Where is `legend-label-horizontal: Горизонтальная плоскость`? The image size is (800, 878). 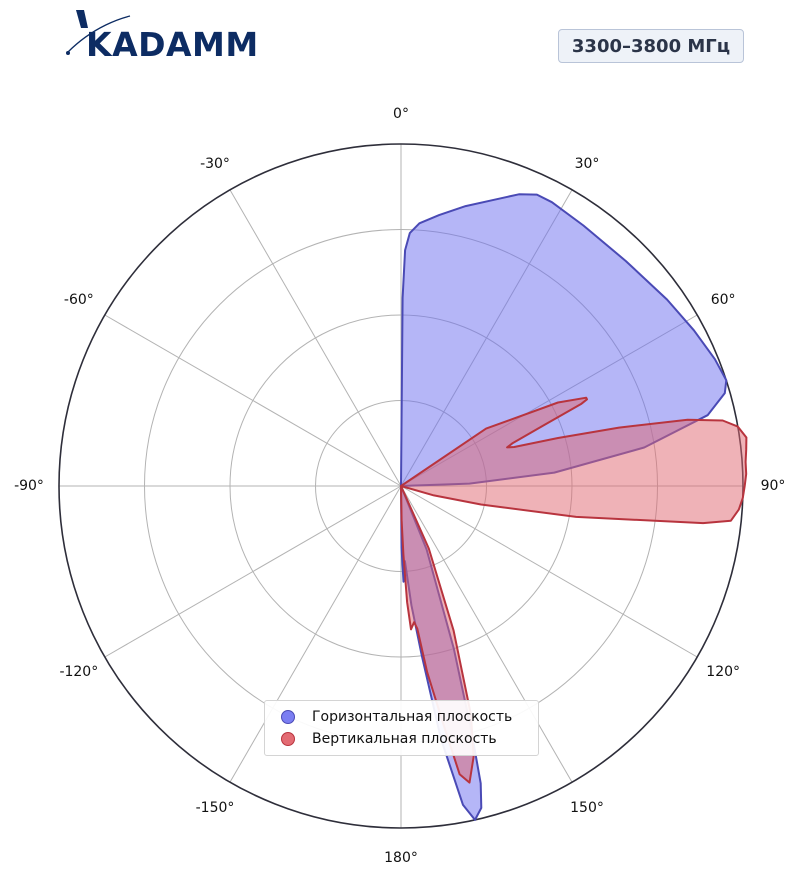
legend-label-horizontal: Горизонтальная плоскость is located at coordinates (412, 717).